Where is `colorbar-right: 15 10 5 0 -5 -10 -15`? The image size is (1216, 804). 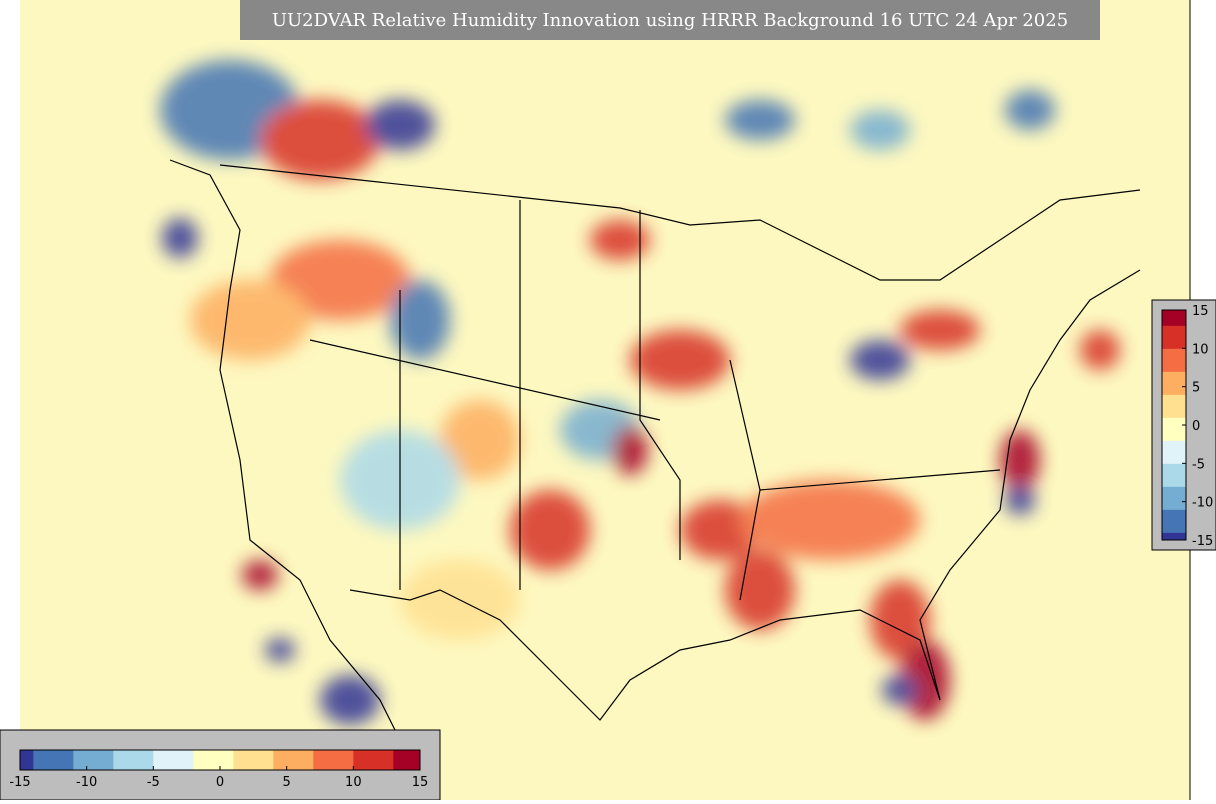 colorbar-right: 15 10 5 0 -5 -10 -15 is located at coordinates (1183, 425).